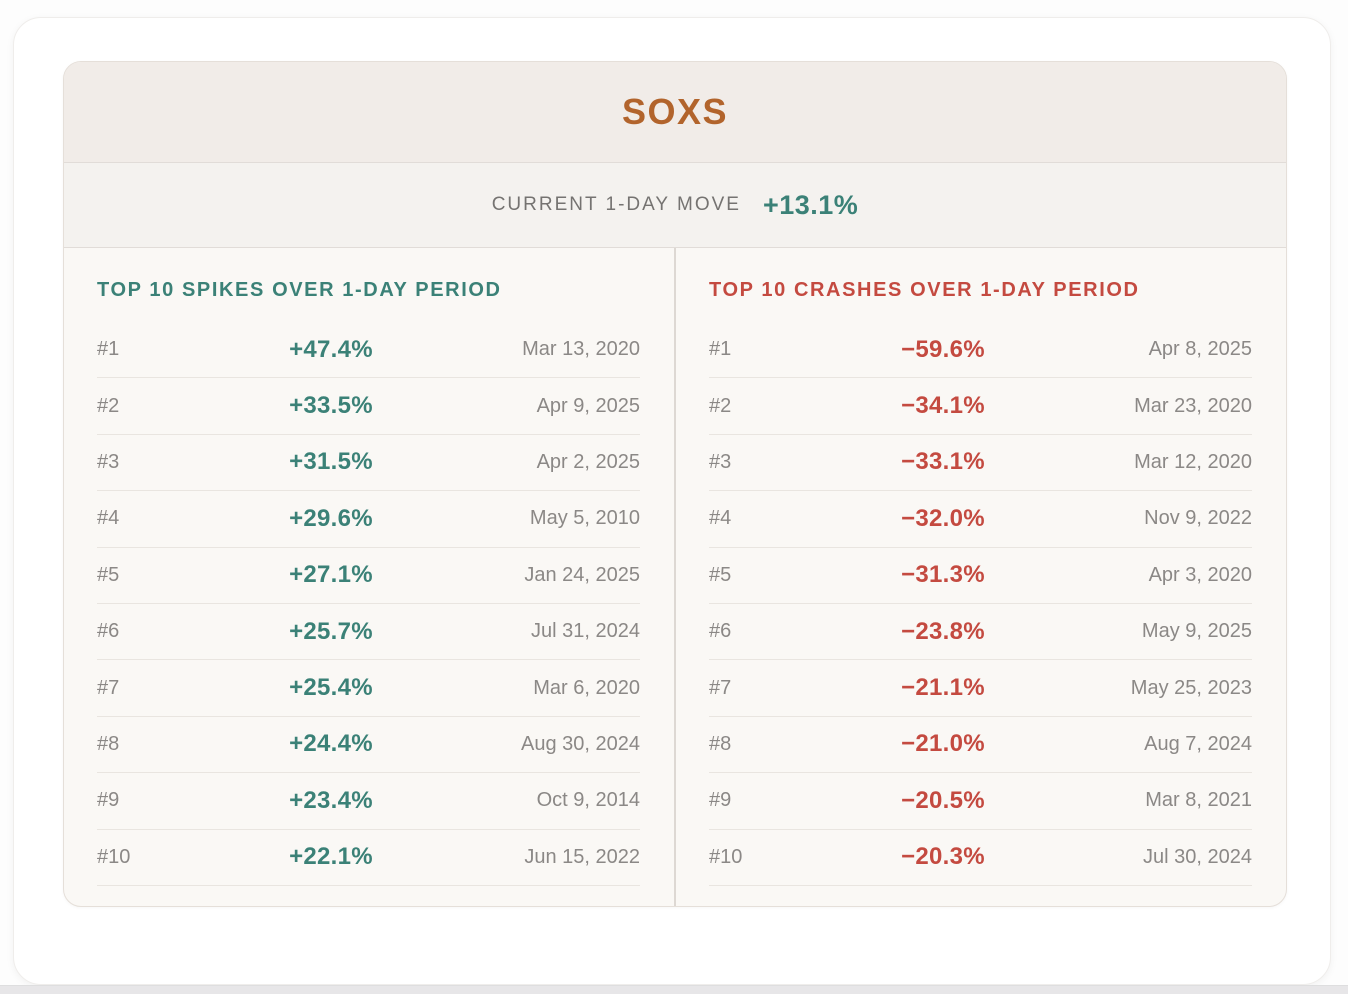 The image size is (1348, 994). I want to click on spike-rank: #8, so click(108, 743).